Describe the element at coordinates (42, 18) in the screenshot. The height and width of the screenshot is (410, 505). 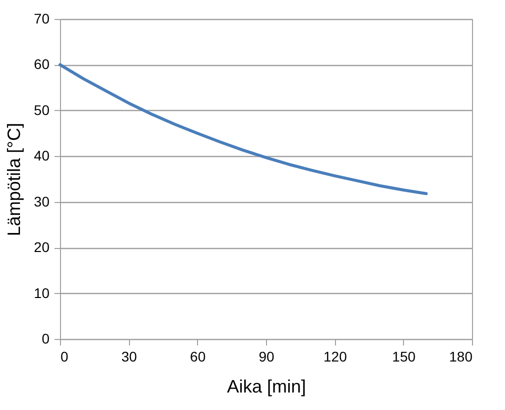
I see `y-tick-label: 70` at that location.